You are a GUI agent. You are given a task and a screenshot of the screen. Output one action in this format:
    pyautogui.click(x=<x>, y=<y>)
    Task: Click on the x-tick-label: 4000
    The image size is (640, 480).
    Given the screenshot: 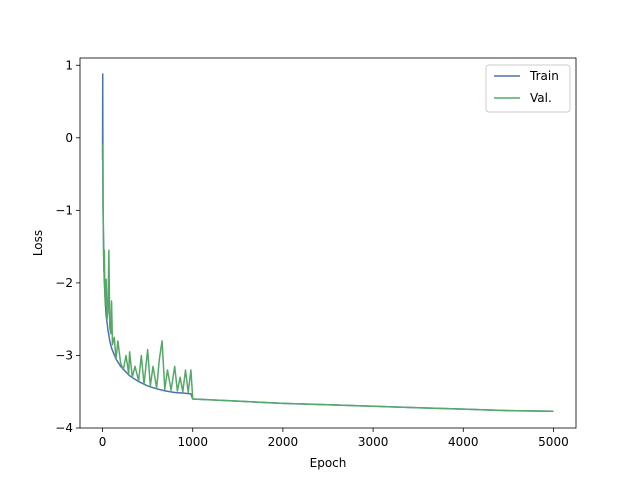 What is the action you would take?
    pyautogui.click(x=463, y=442)
    